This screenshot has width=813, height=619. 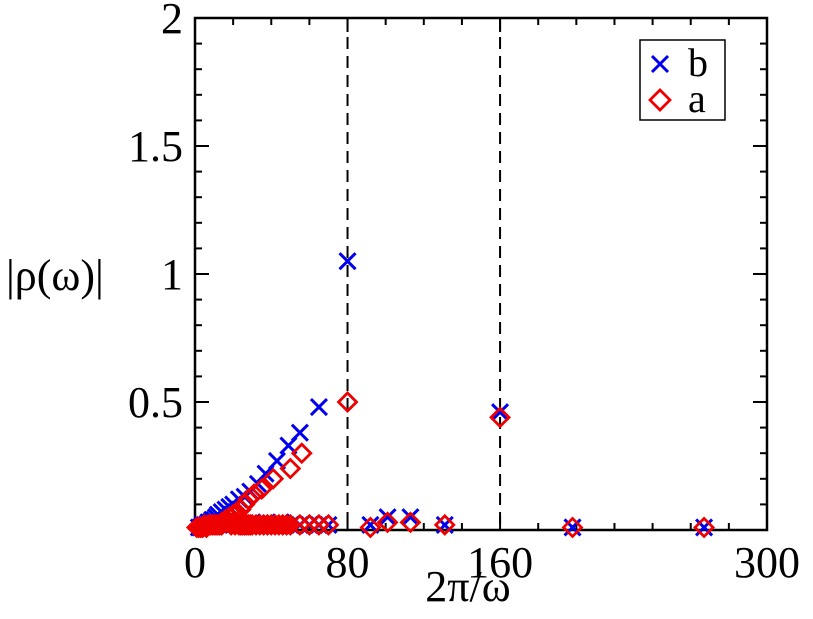 What do you see at coordinates (55, 275) in the screenshot?
I see `y-axis-label: |ρ(ω)|` at bounding box center [55, 275].